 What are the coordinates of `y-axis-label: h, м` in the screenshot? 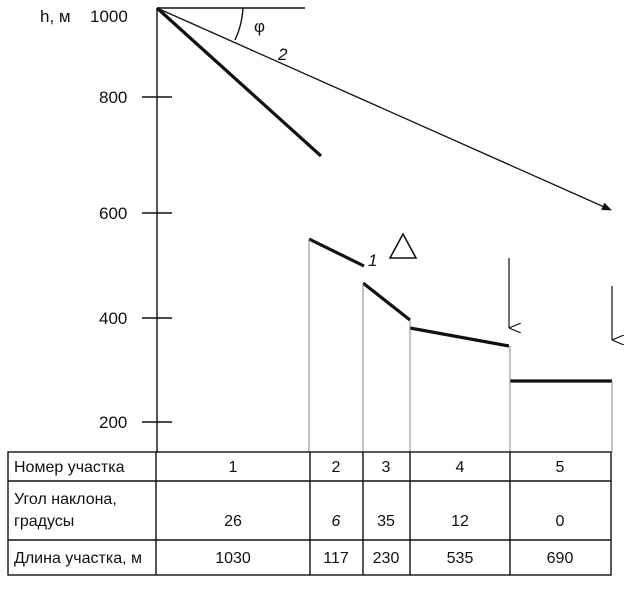 It's located at (55, 16).